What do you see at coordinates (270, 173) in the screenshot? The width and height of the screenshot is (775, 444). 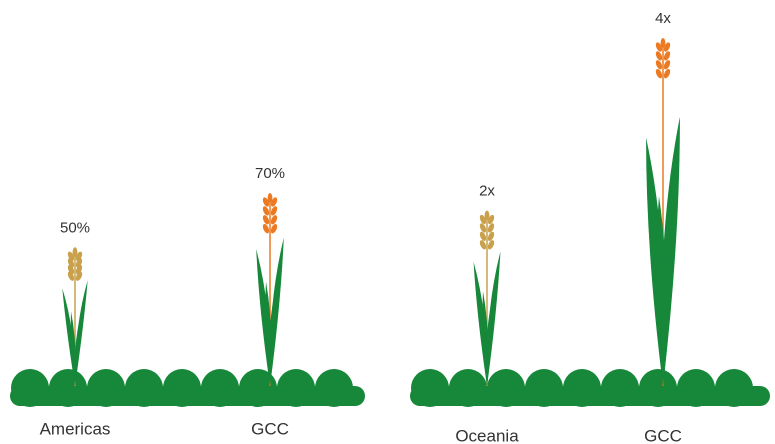 I see `value-label: 70%` at bounding box center [270, 173].